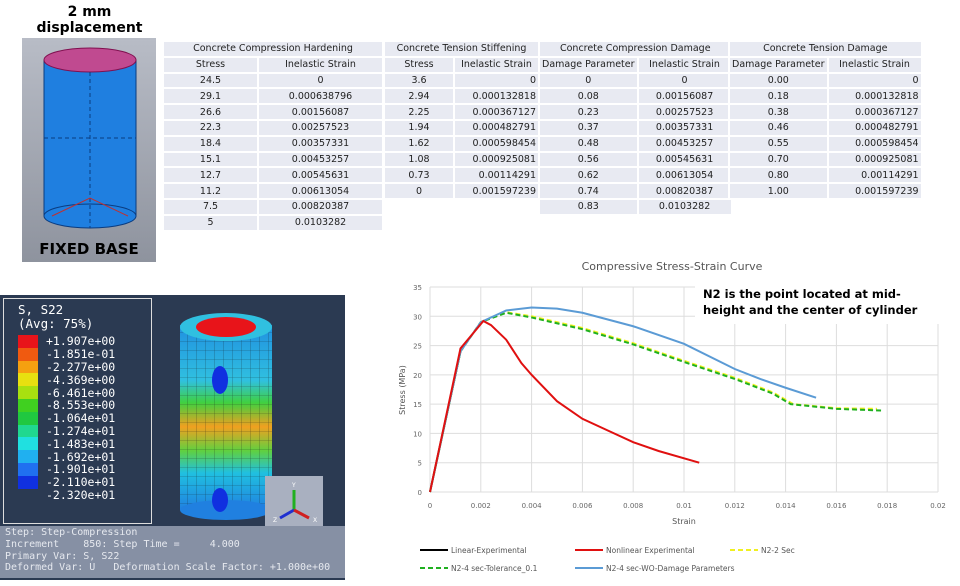 The height and width of the screenshot is (586, 960). I want to click on table-row: 1.00 0.001597239, so click(825, 191).